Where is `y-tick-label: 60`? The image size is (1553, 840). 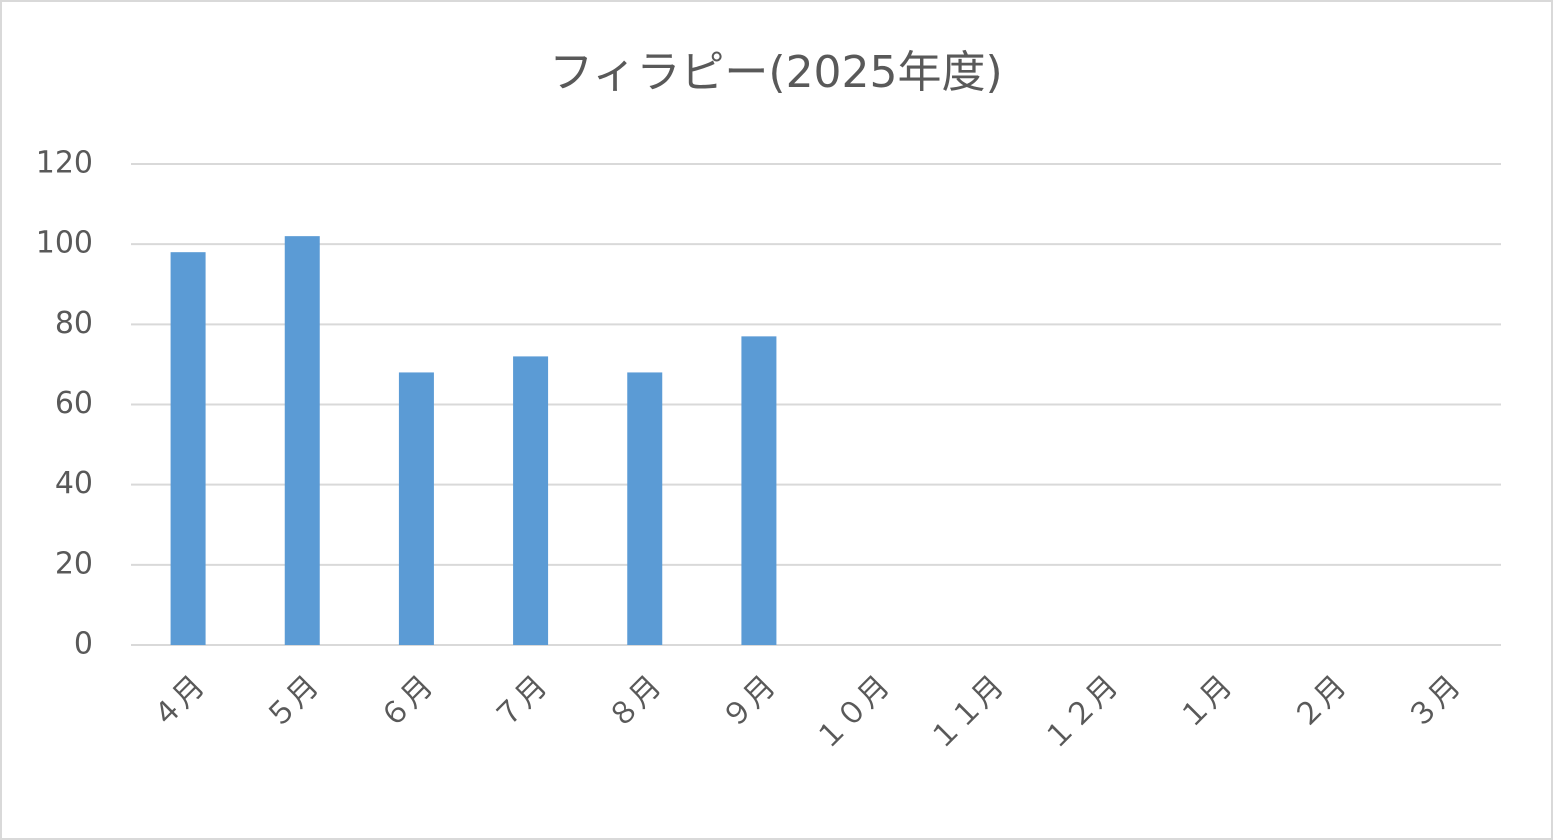 y-tick-label: 60 is located at coordinates (74, 403).